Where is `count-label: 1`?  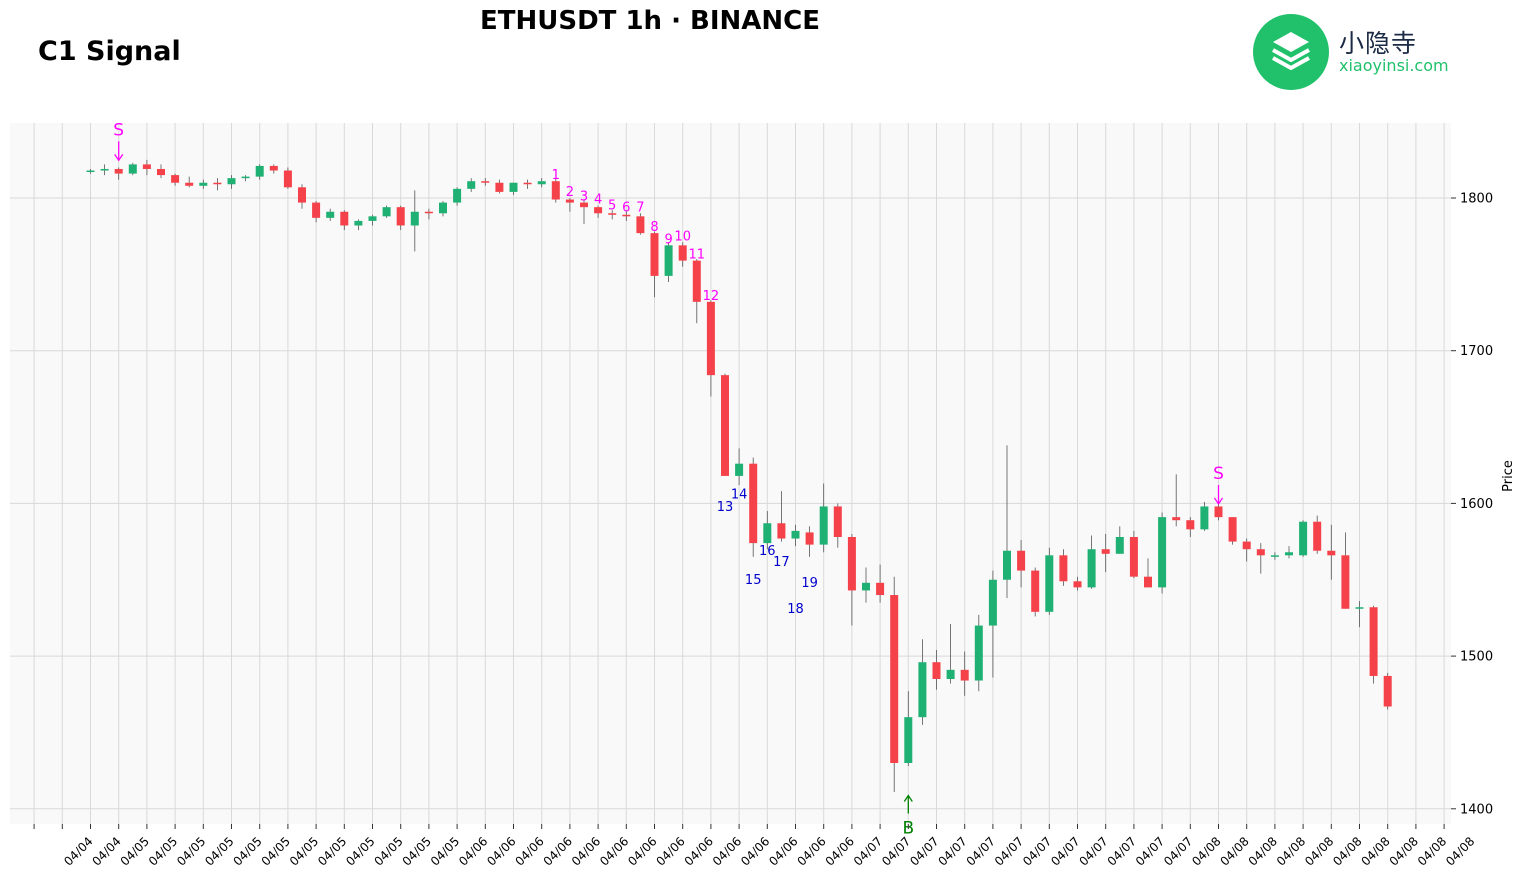
count-label: 1 is located at coordinates (556, 175).